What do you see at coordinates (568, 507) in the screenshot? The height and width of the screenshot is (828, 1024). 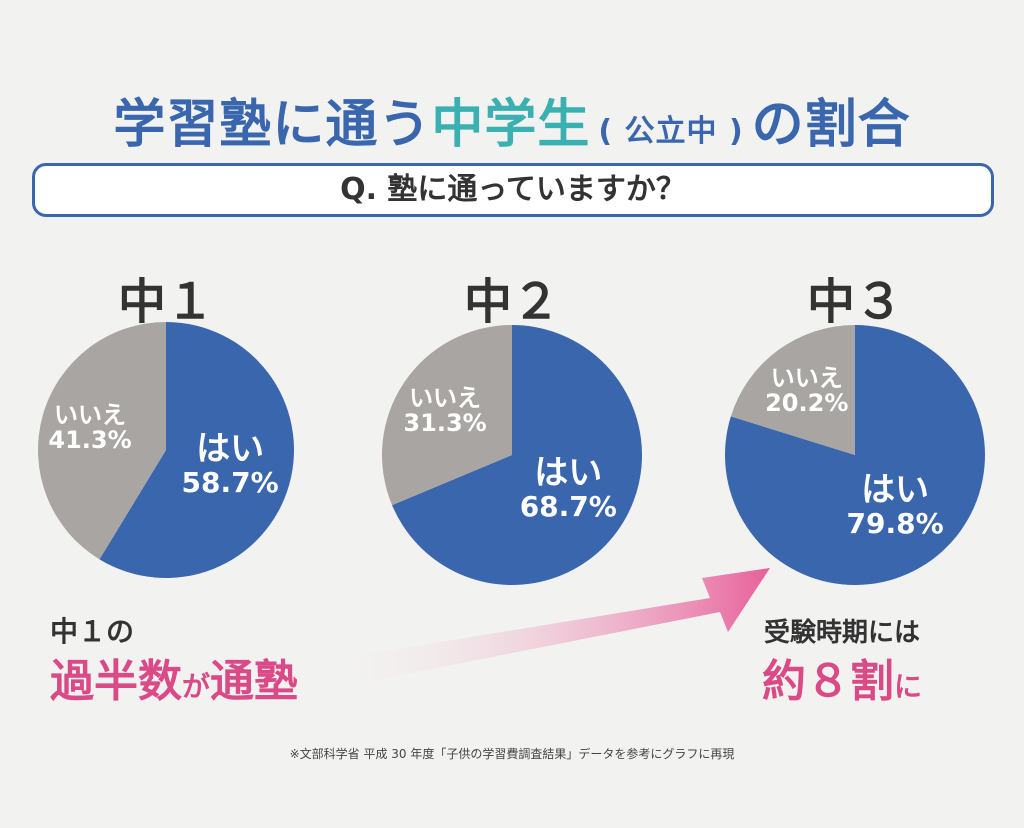 I see `slice-value: 68.7%` at bounding box center [568, 507].